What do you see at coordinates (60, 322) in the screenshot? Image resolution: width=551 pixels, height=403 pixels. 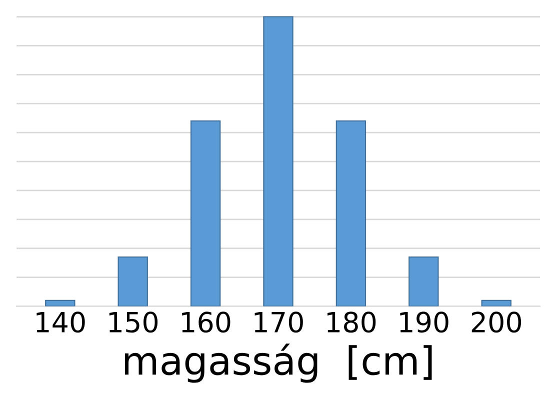 I see `x-tick-label: 140` at bounding box center [60, 322].